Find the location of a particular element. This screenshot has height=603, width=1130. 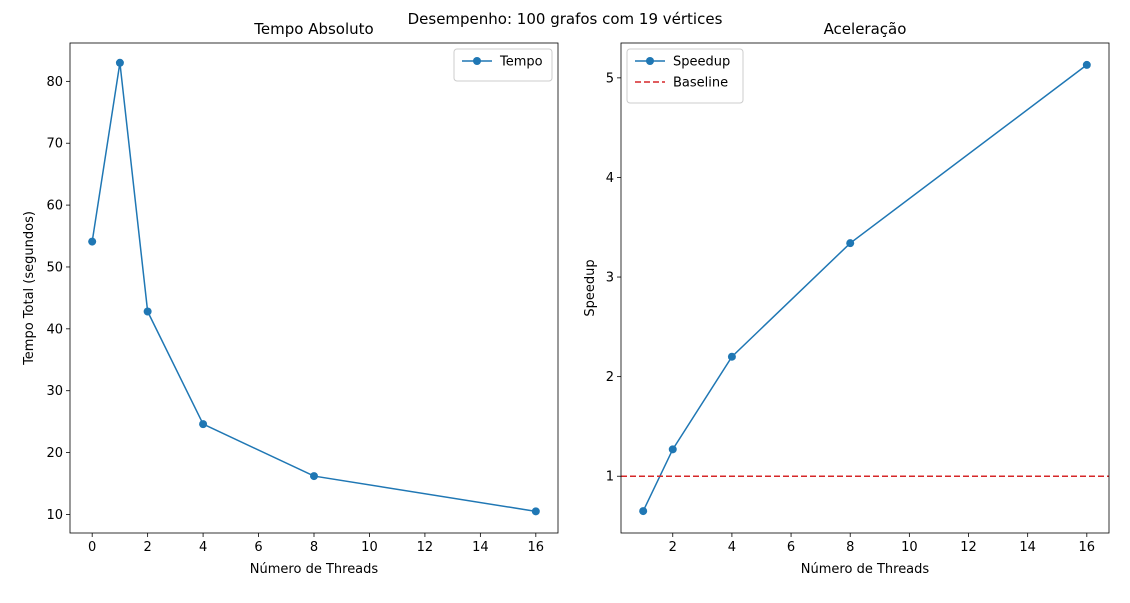

chart-1-legend-label-baseline: Baseline is located at coordinates (700, 83).